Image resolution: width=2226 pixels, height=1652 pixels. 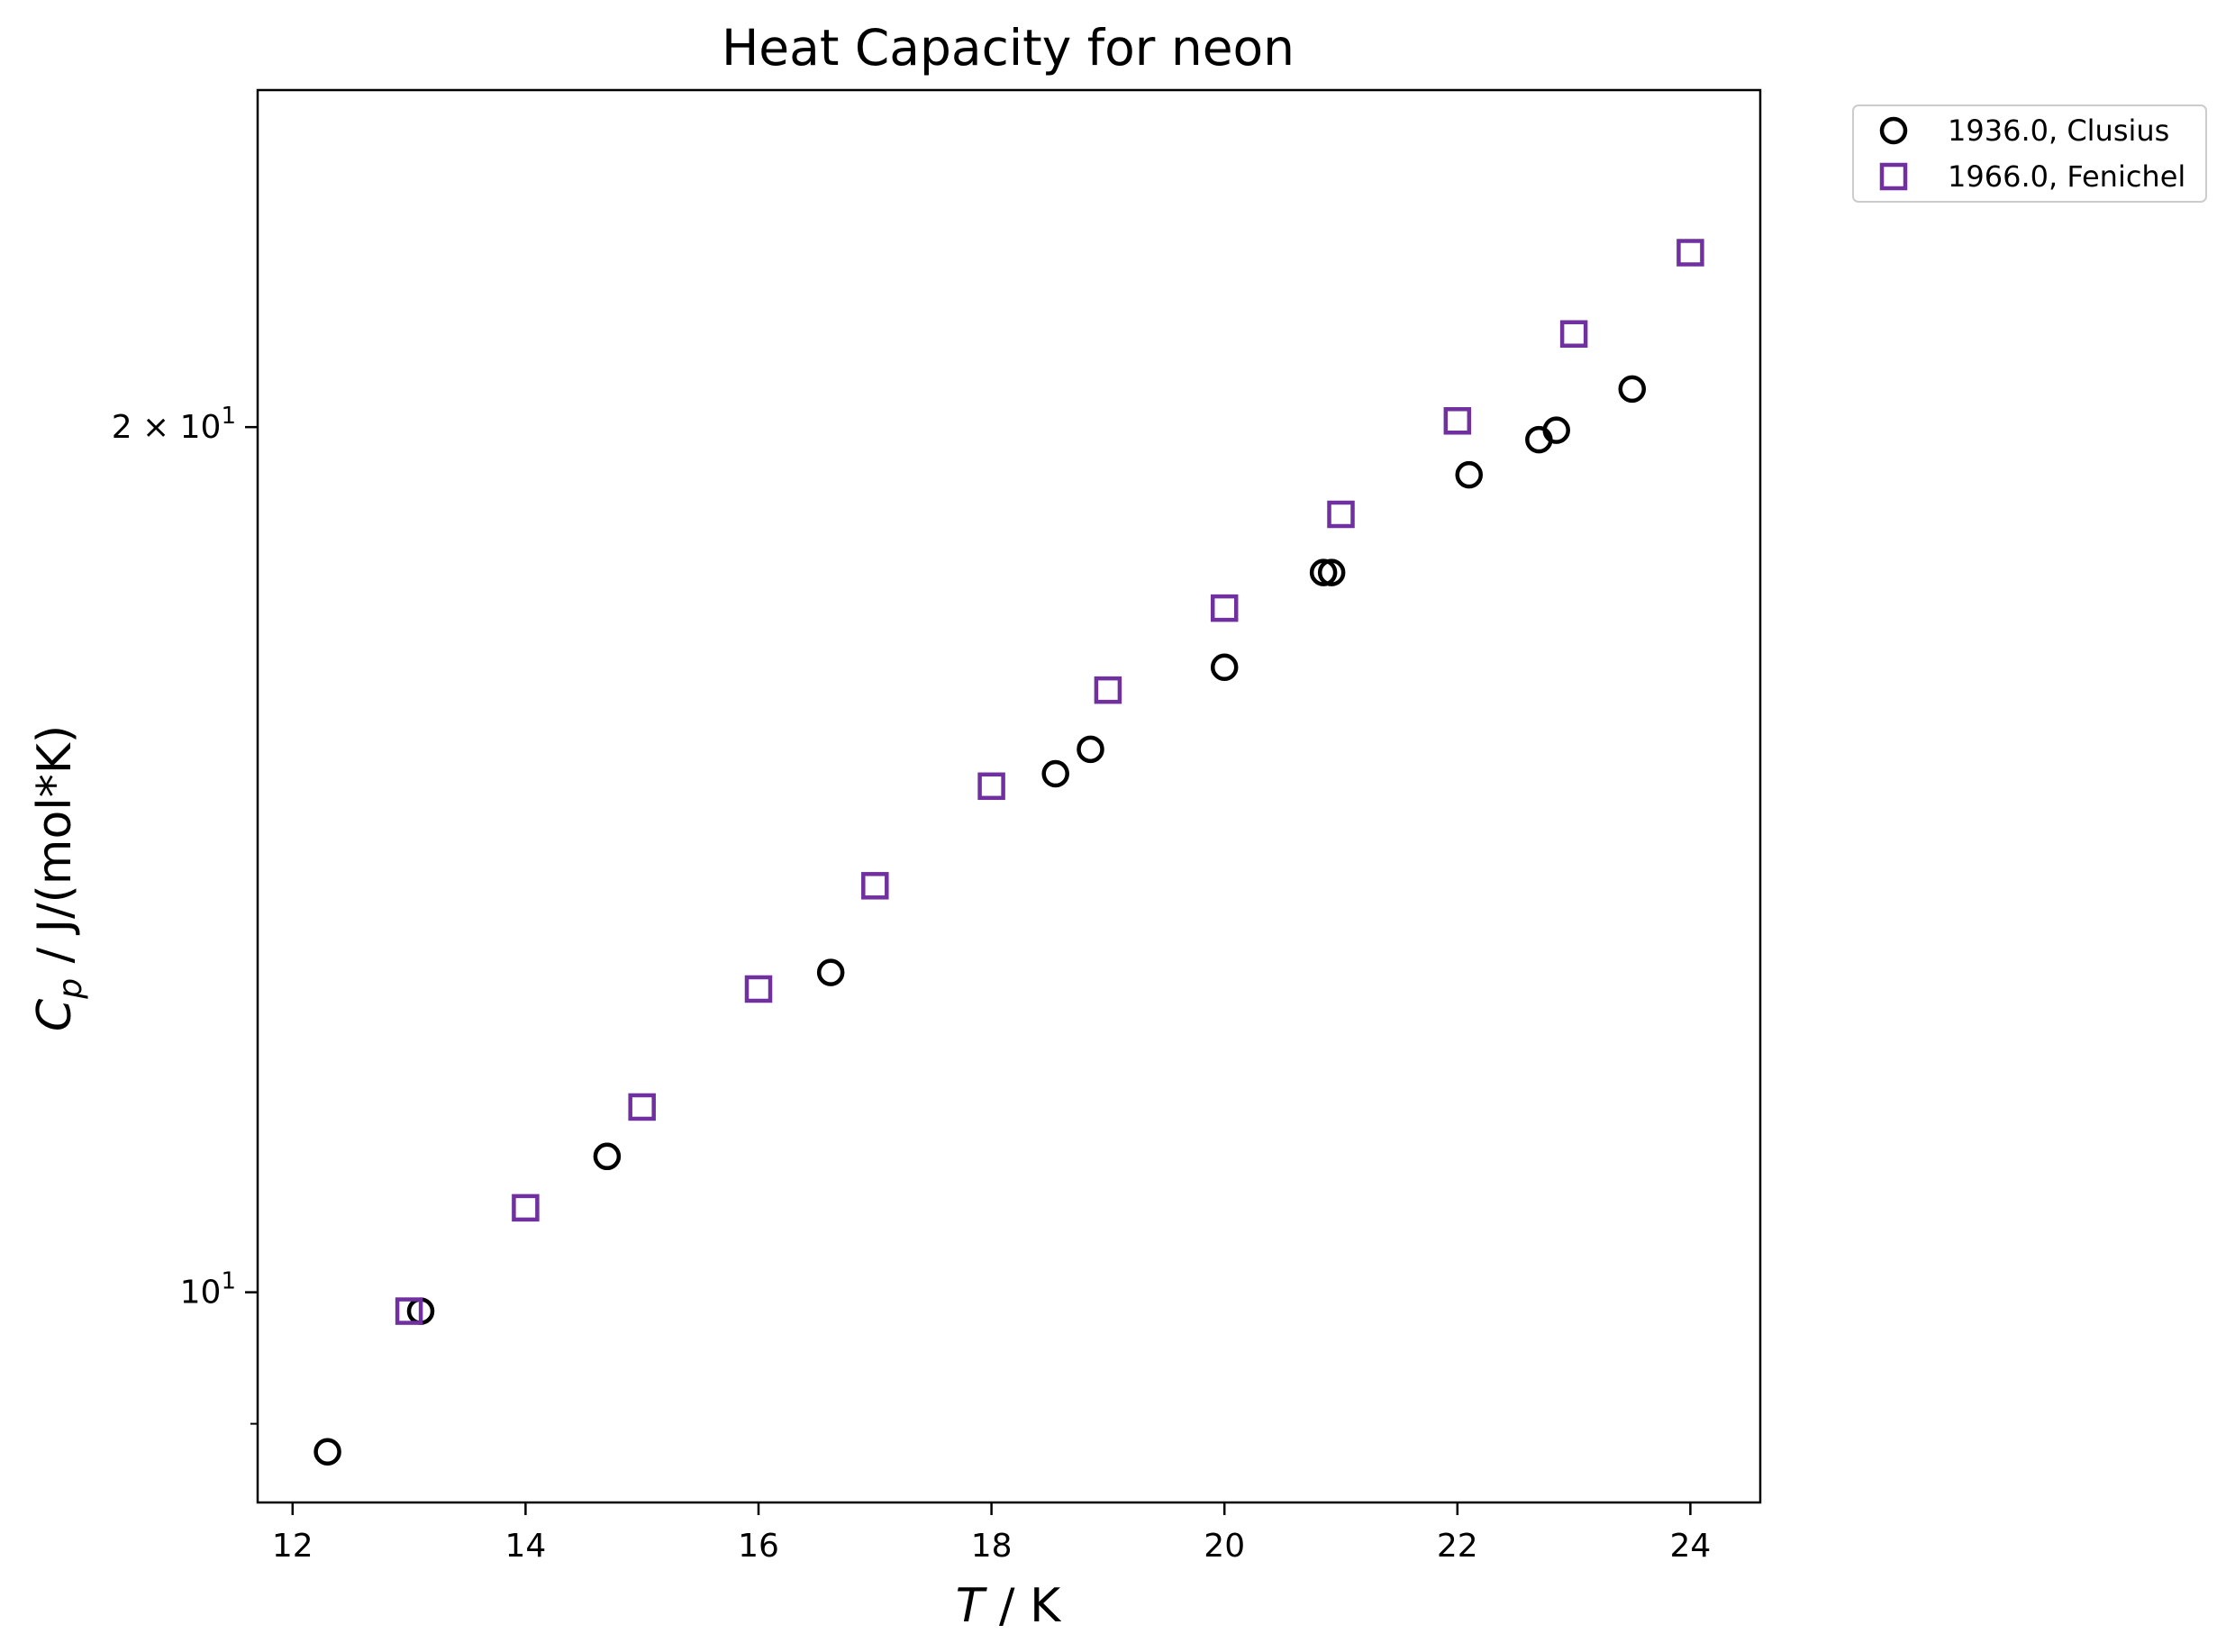 What do you see at coordinates (59, 878) in the screenshot?
I see `y-axis-label: Cp / J/(mol*K)` at bounding box center [59, 878].